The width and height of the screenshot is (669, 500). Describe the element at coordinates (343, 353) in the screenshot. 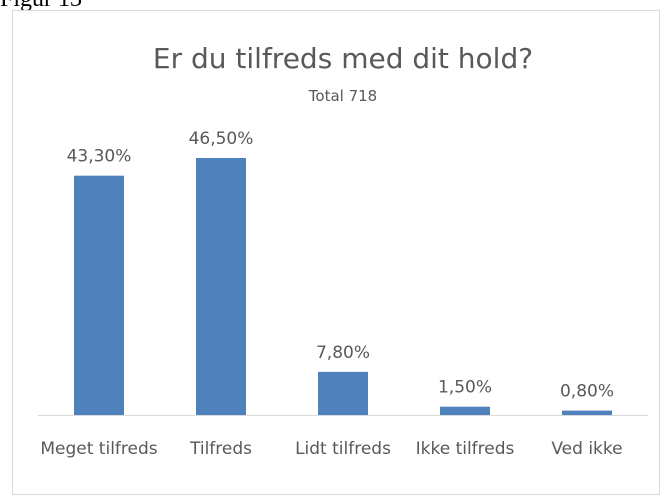

I see `data-label: 7,80%` at that location.